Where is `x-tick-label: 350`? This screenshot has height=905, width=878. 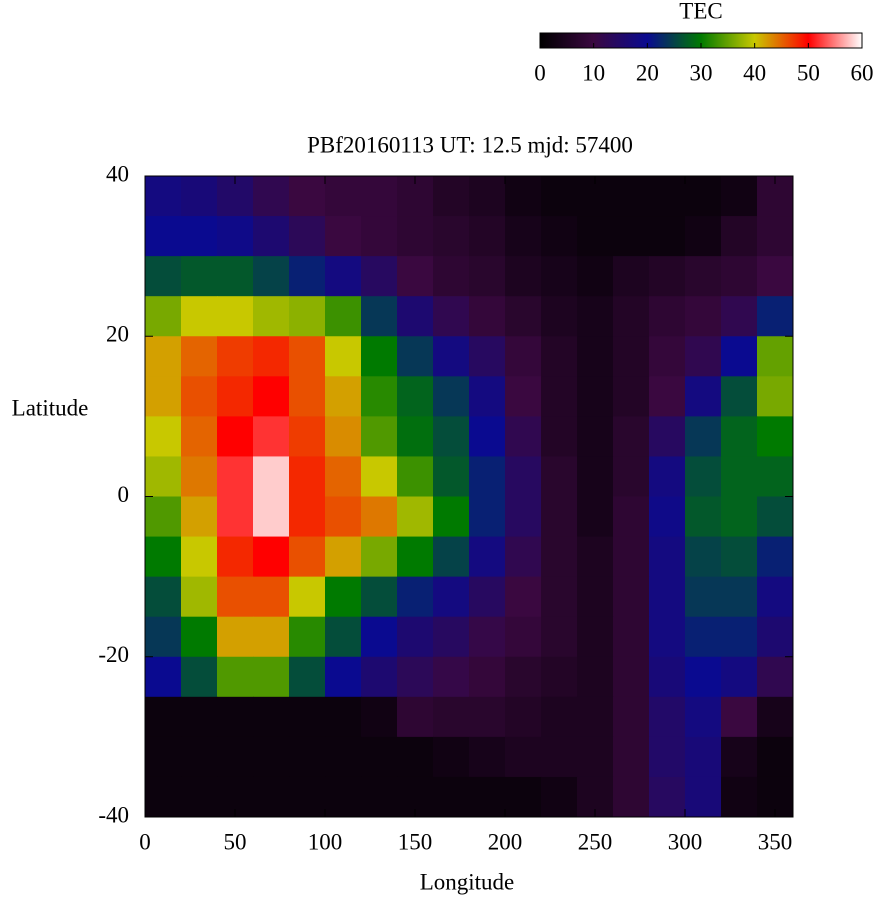
x-tick-label: 350 is located at coordinates (775, 841).